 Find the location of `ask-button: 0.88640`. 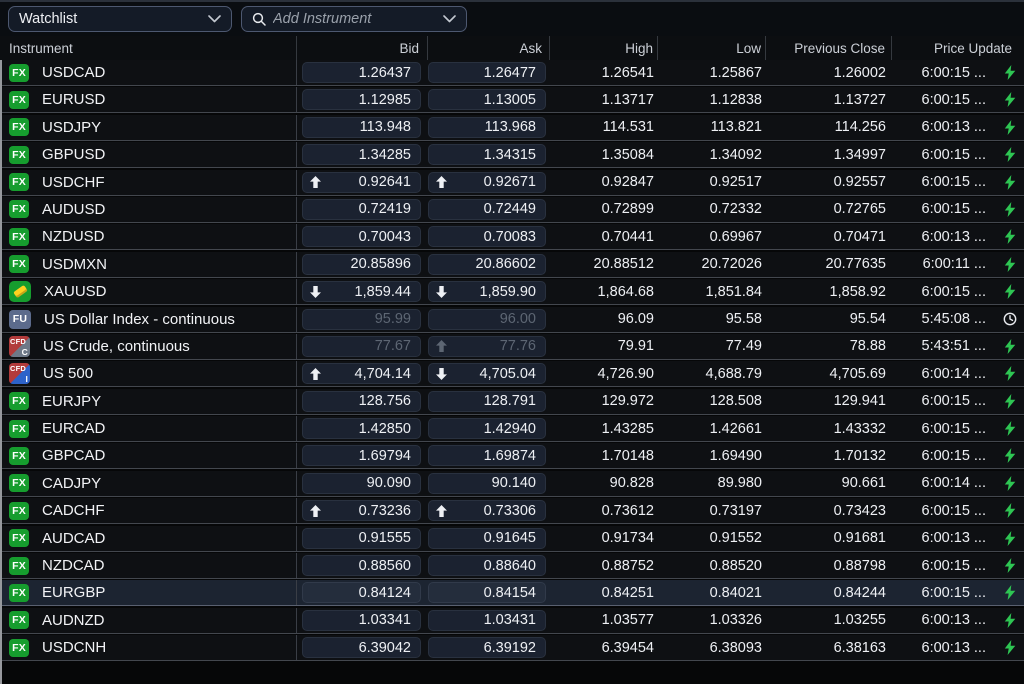

ask-button: 0.88640 is located at coordinates (487, 566).